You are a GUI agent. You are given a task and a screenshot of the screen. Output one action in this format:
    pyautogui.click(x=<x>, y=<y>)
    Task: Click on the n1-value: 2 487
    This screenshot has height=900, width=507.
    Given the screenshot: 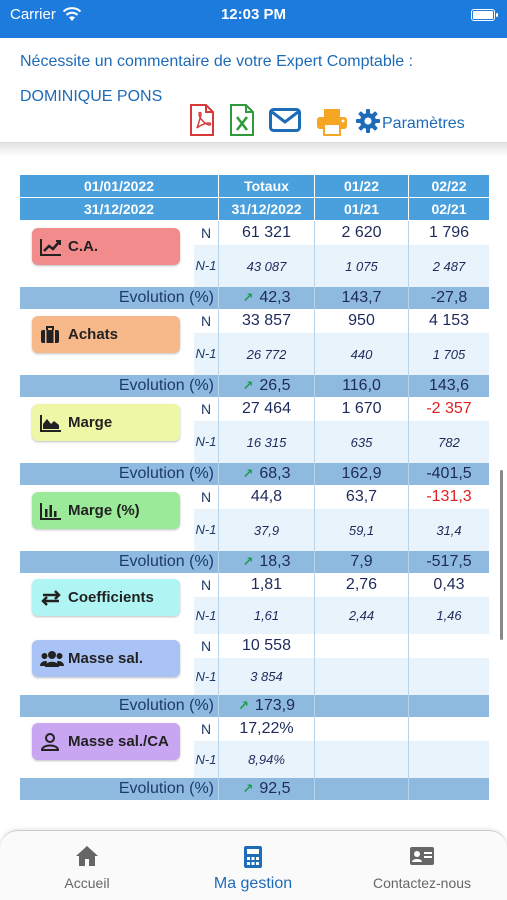 What is the action you would take?
    pyautogui.click(x=449, y=266)
    